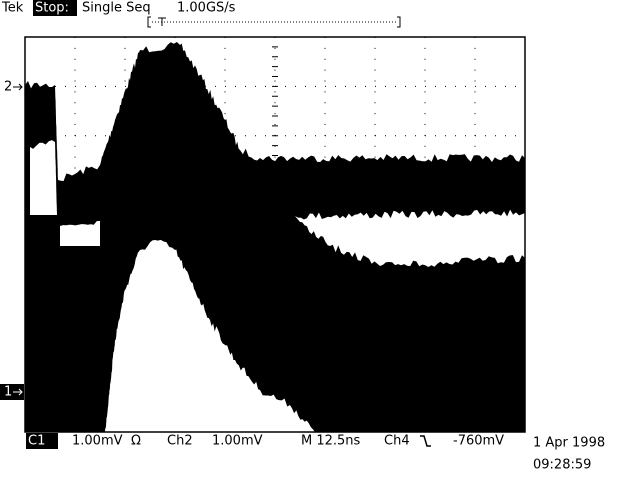  Describe the element at coordinates (569, 443) in the screenshot. I see `date: 1 Apr 1998` at that location.